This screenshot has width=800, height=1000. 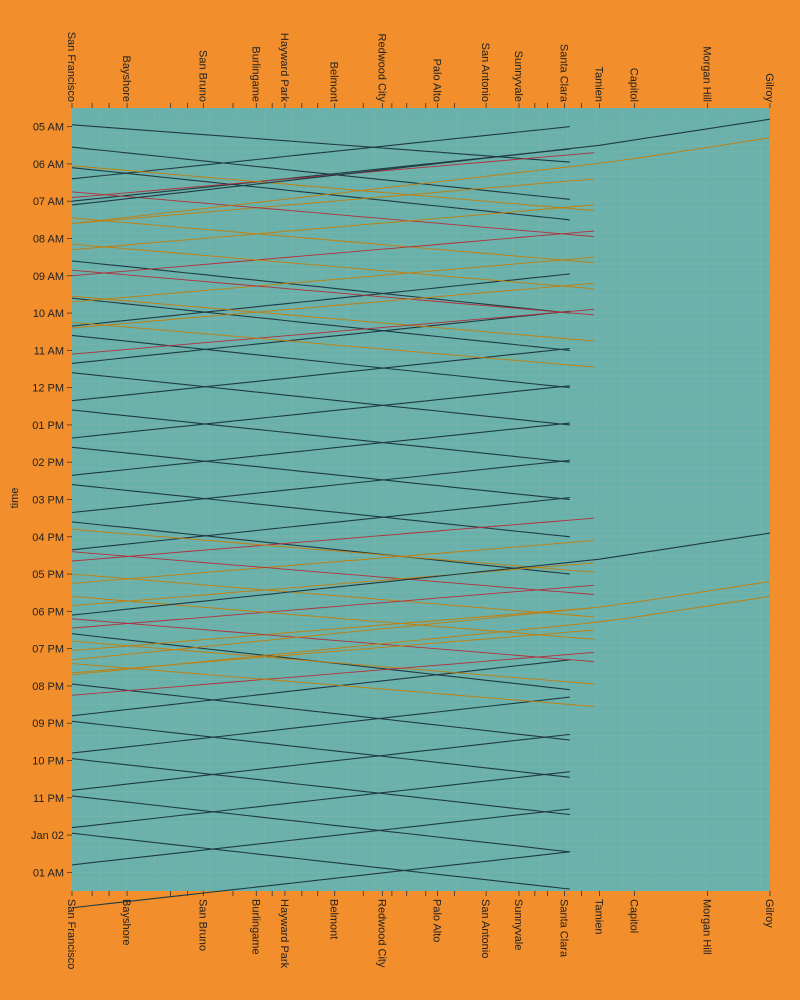 What do you see at coordinates (48, 873) in the screenshot?
I see `time-tick-label: 01 AM` at bounding box center [48, 873].